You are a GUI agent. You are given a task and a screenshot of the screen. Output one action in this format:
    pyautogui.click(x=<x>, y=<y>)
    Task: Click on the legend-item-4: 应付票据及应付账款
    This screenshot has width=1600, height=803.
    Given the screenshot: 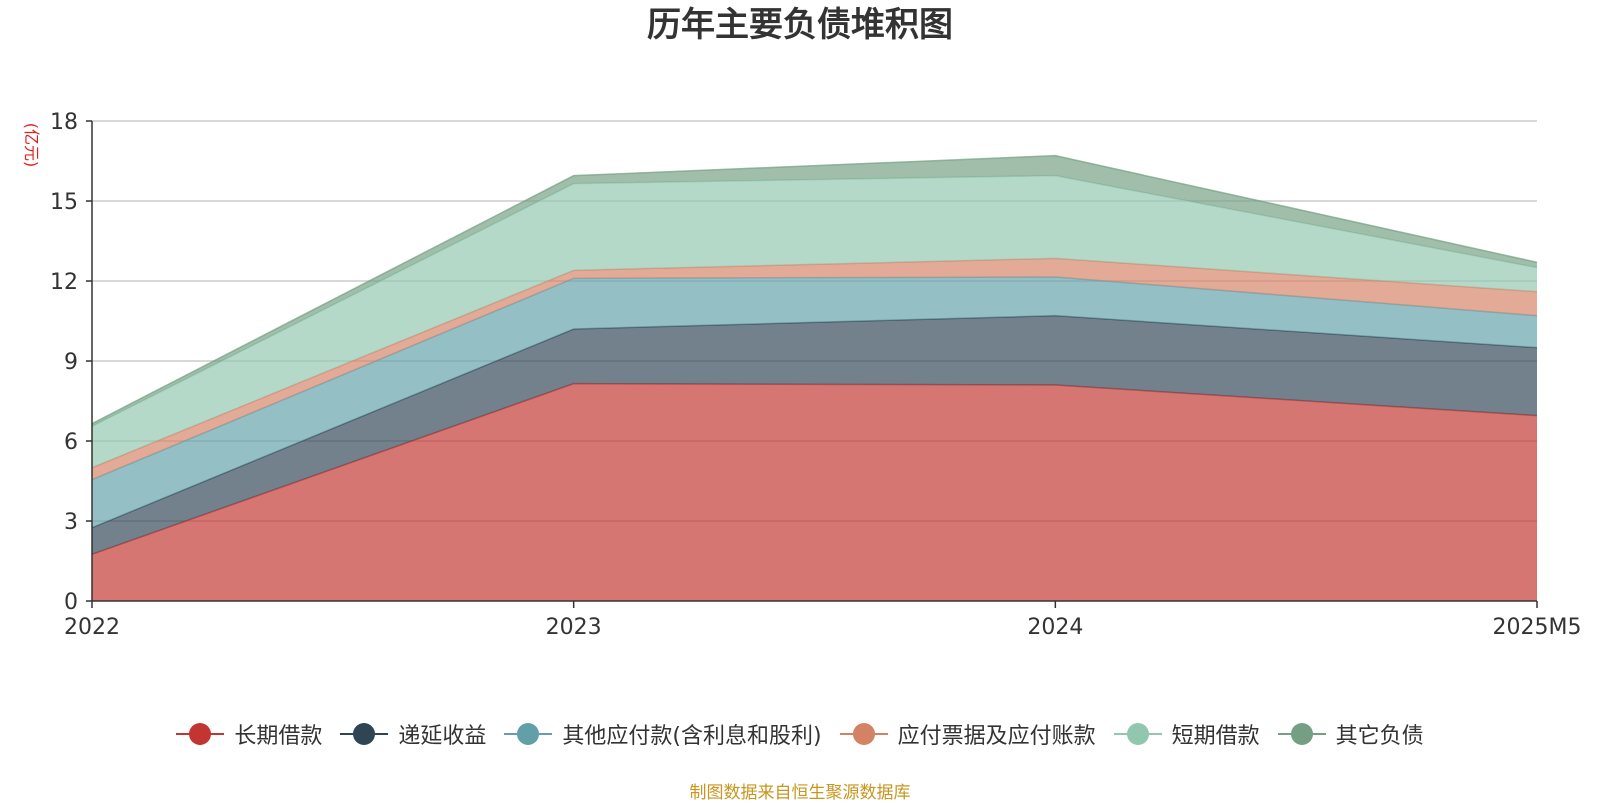 What is the action you would take?
    pyautogui.click(x=967, y=734)
    